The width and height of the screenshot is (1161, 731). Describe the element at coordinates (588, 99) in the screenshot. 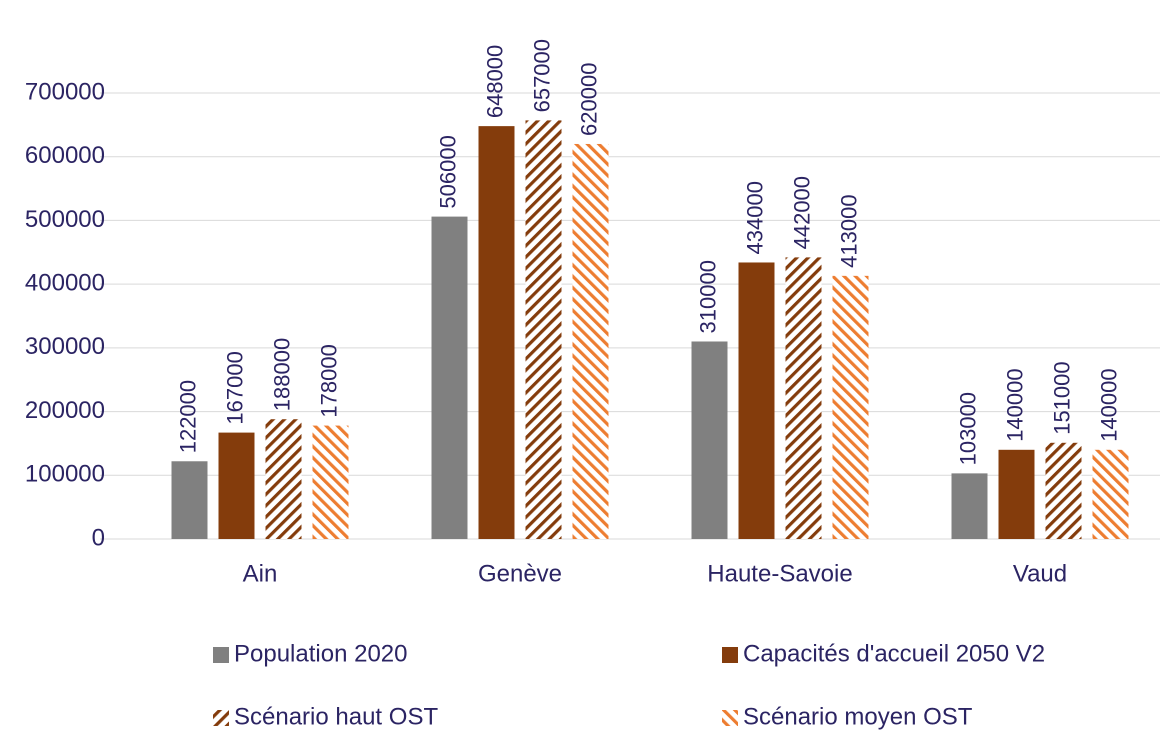

I see `value-label: 620000` at that location.